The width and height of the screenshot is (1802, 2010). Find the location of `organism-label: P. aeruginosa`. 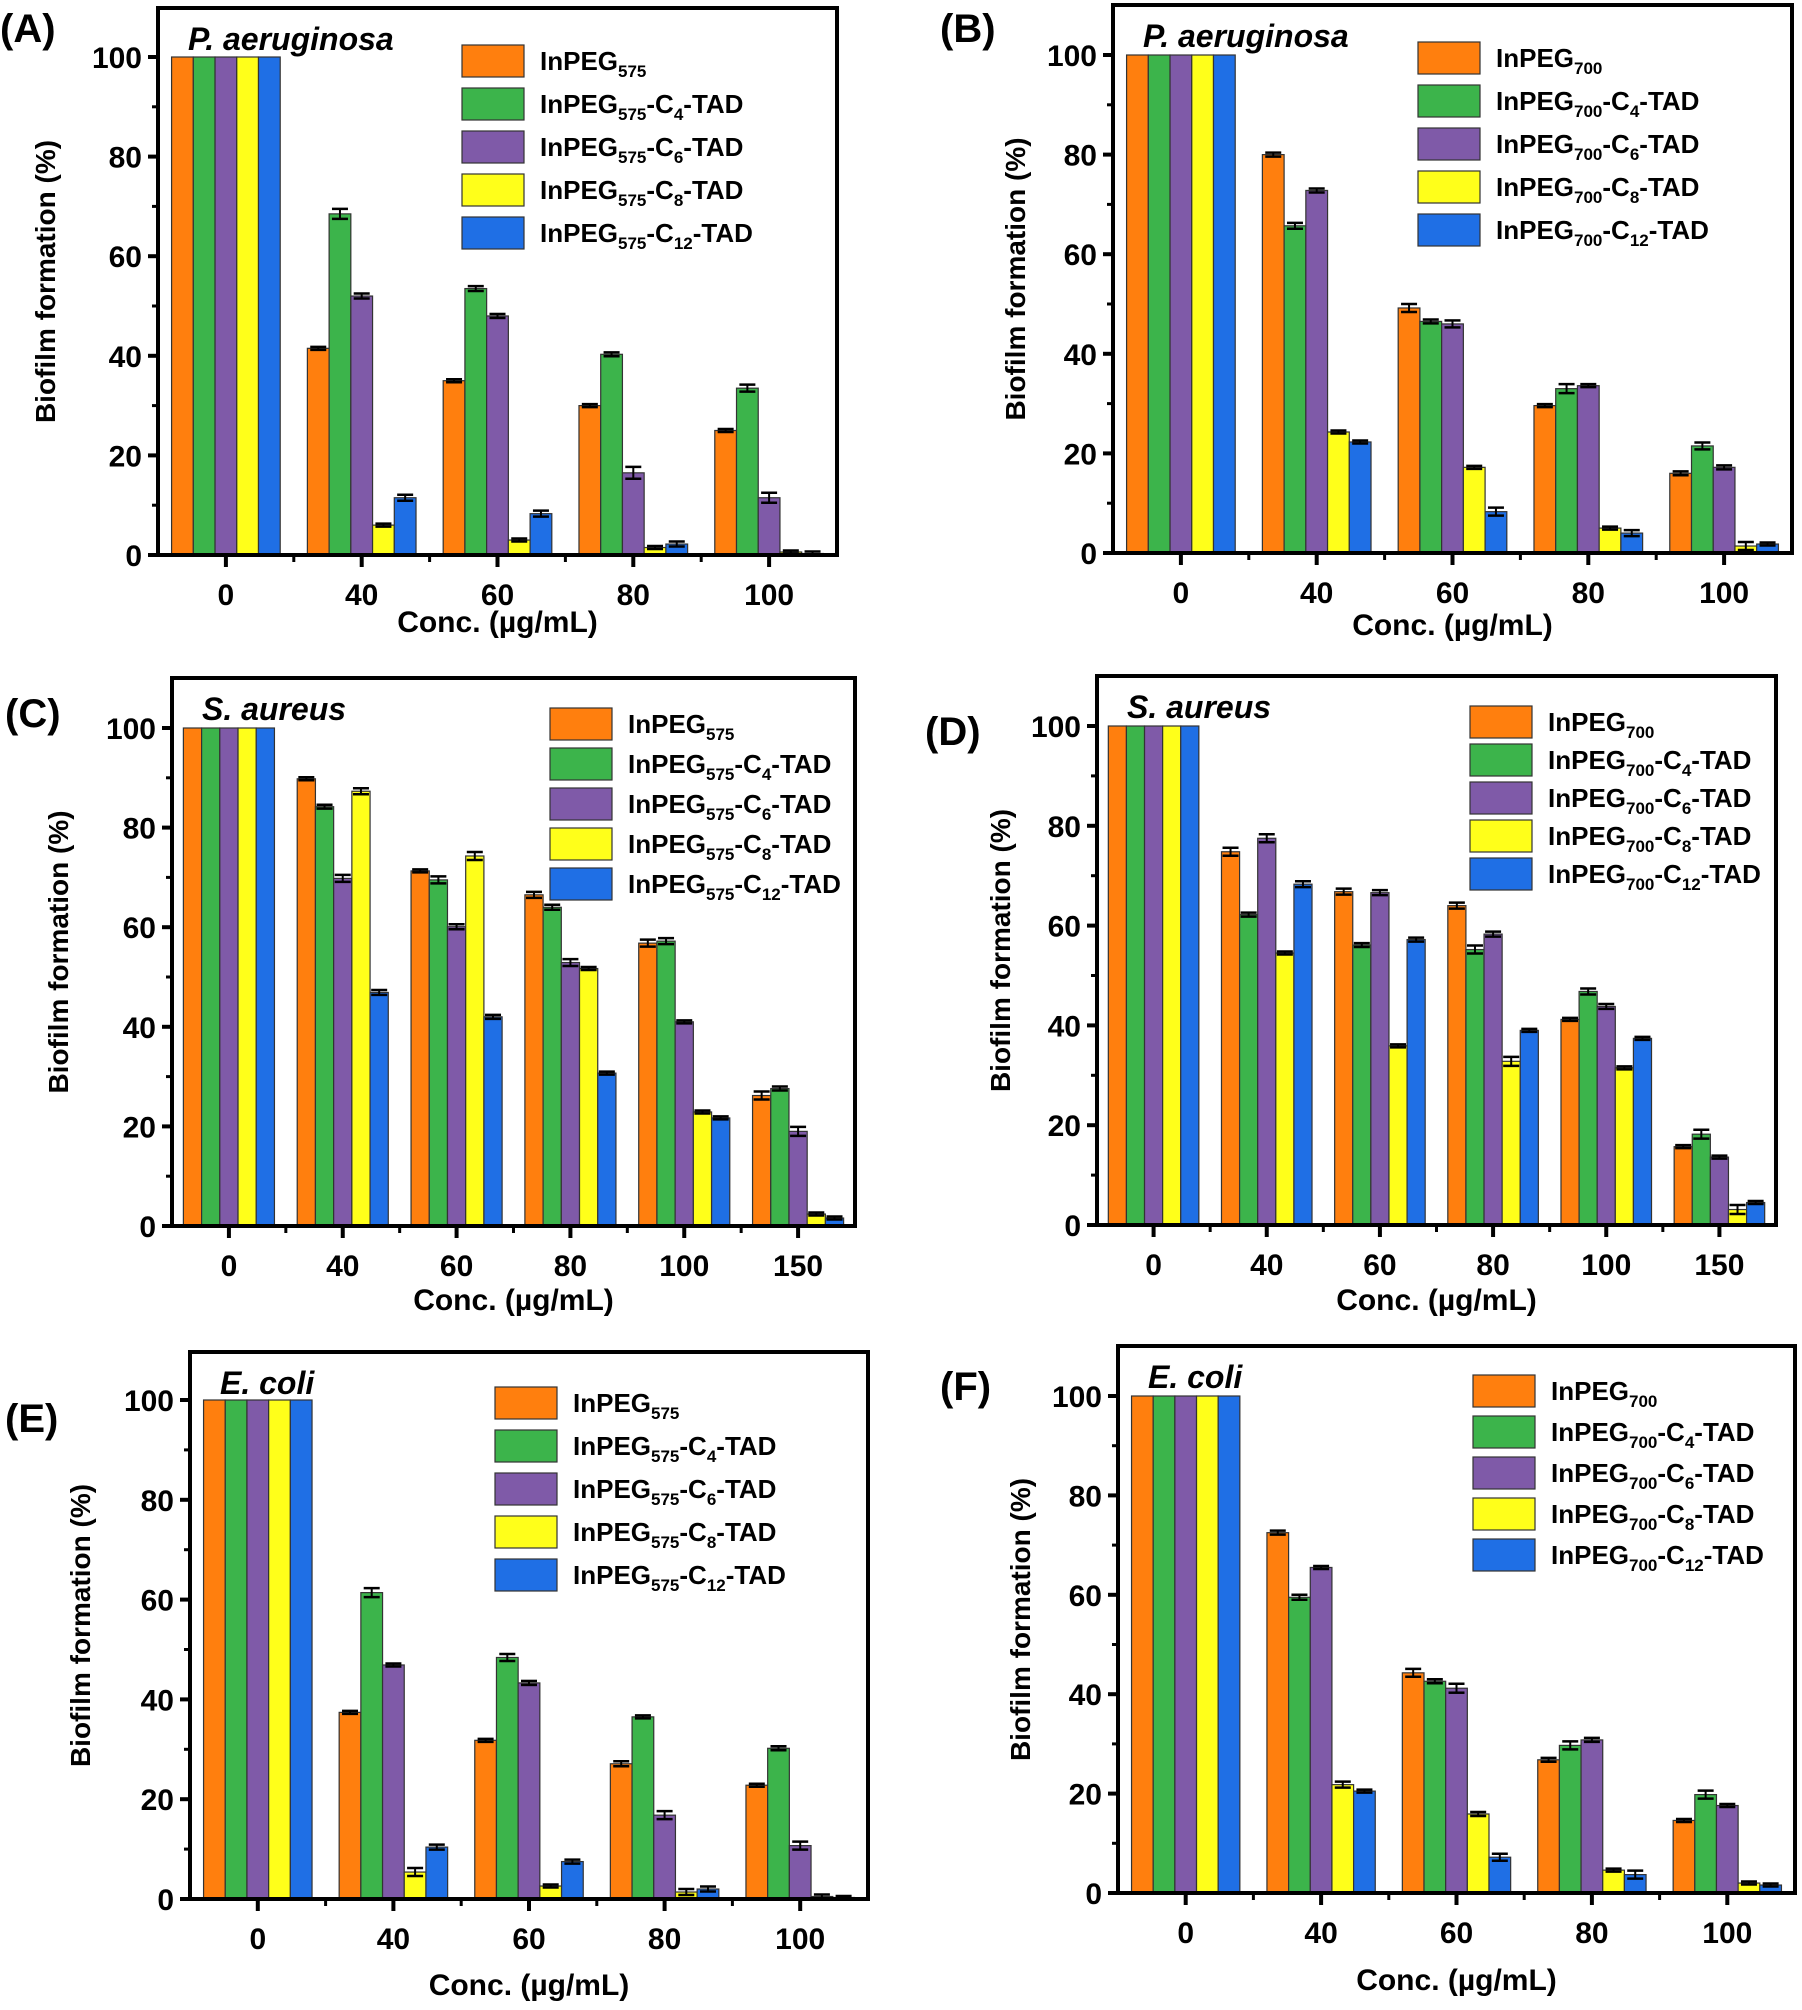

organism-label: P. aeruginosa is located at coordinates (1246, 36).